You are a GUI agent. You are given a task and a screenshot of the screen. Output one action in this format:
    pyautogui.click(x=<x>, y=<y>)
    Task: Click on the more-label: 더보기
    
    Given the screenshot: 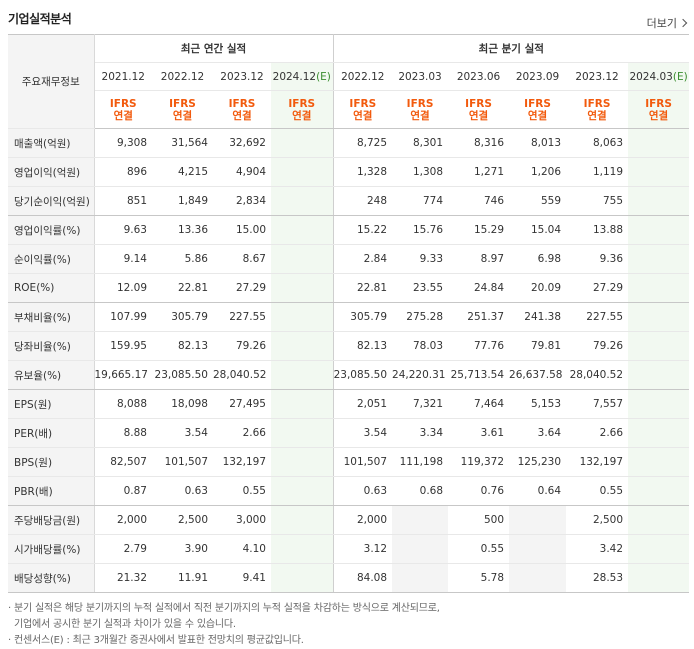 What is the action you would take?
    pyautogui.click(x=661, y=23)
    